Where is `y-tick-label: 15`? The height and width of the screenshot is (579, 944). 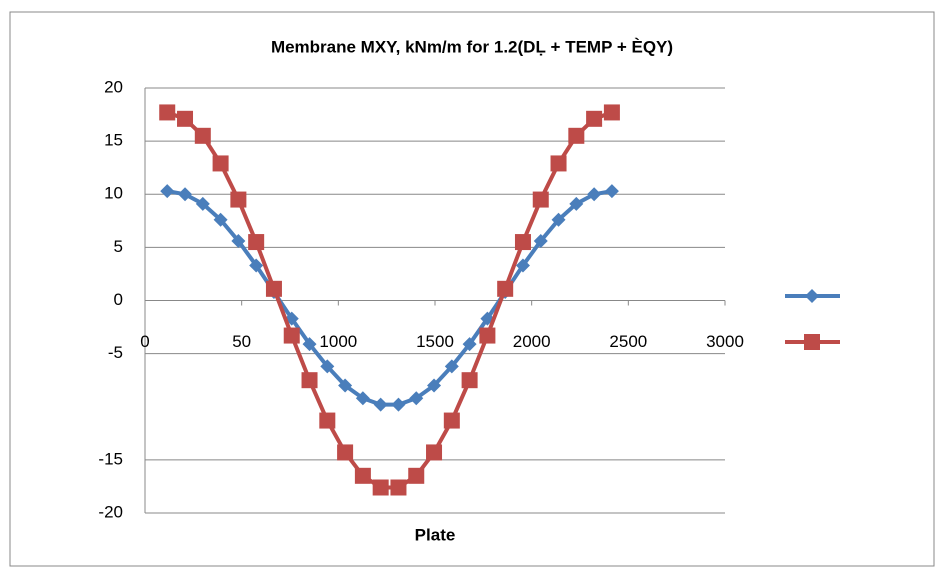 y-tick-label: 15 is located at coordinates (113, 140).